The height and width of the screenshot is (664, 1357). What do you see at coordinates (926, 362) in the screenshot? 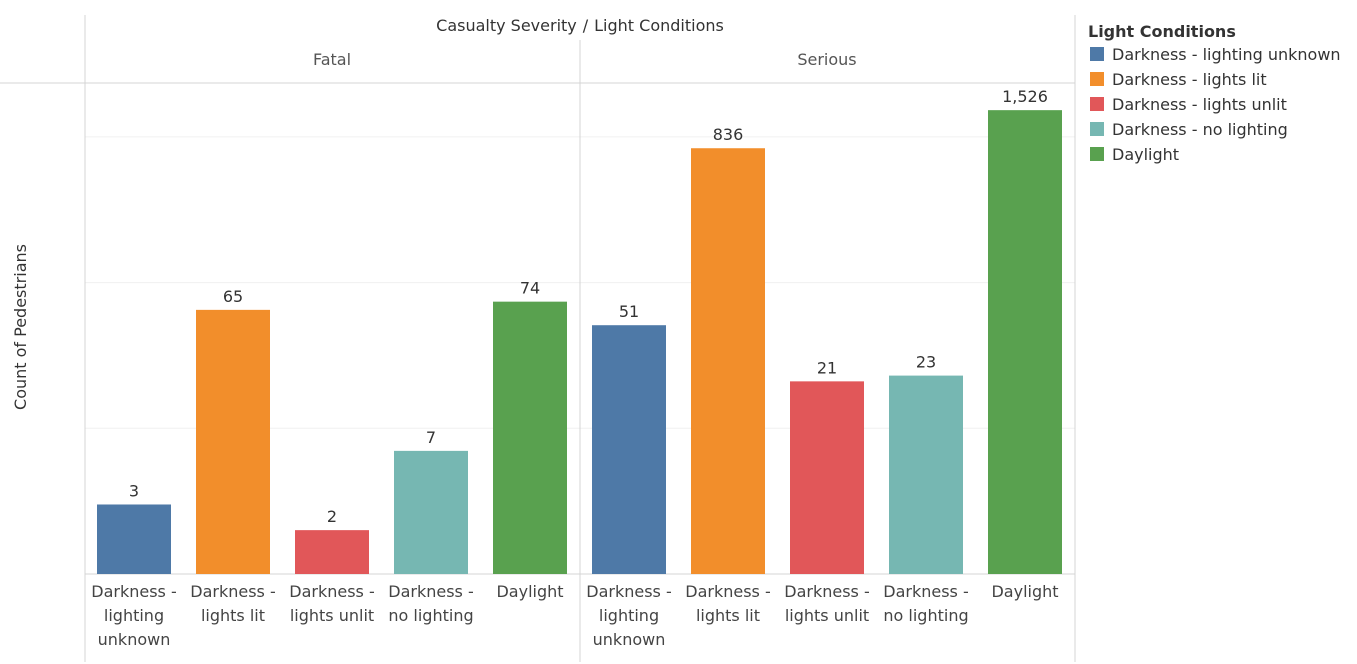
I see `data-label: 23` at bounding box center [926, 362].